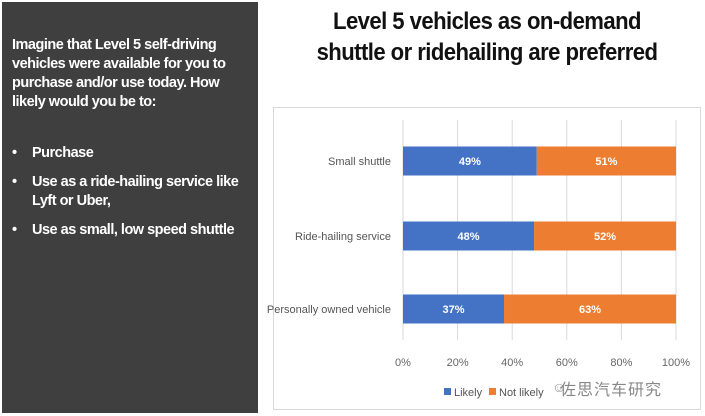 This screenshot has height=416, width=705. I want to click on x-tick-label: 20%, so click(458, 363).